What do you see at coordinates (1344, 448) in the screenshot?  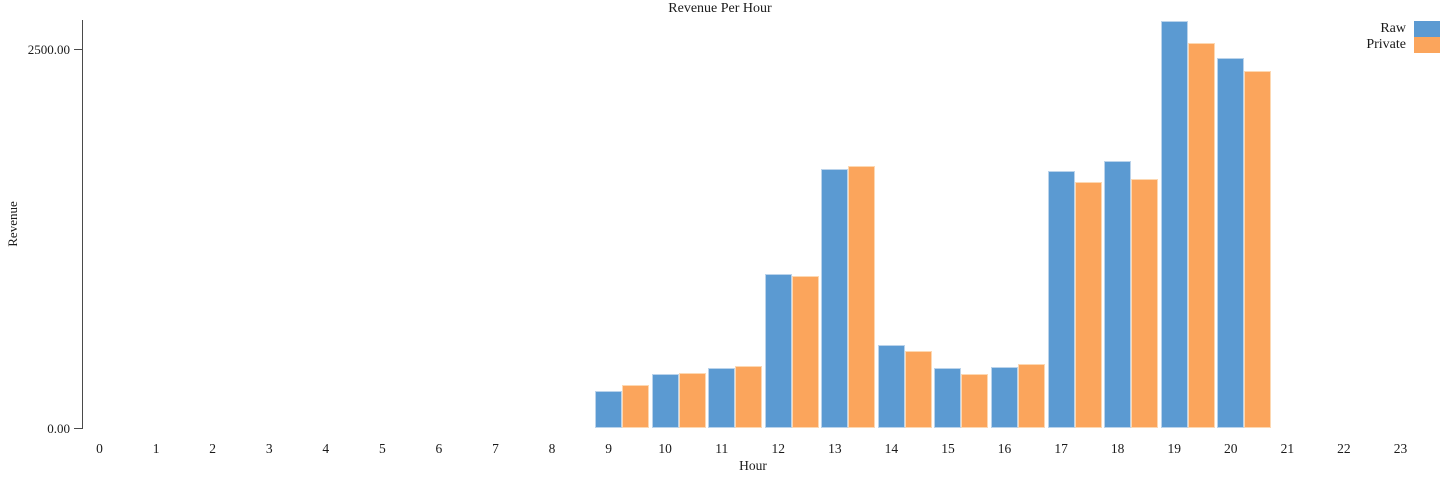 I see `x-tick-label-22: 22` at bounding box center [1344, 448].